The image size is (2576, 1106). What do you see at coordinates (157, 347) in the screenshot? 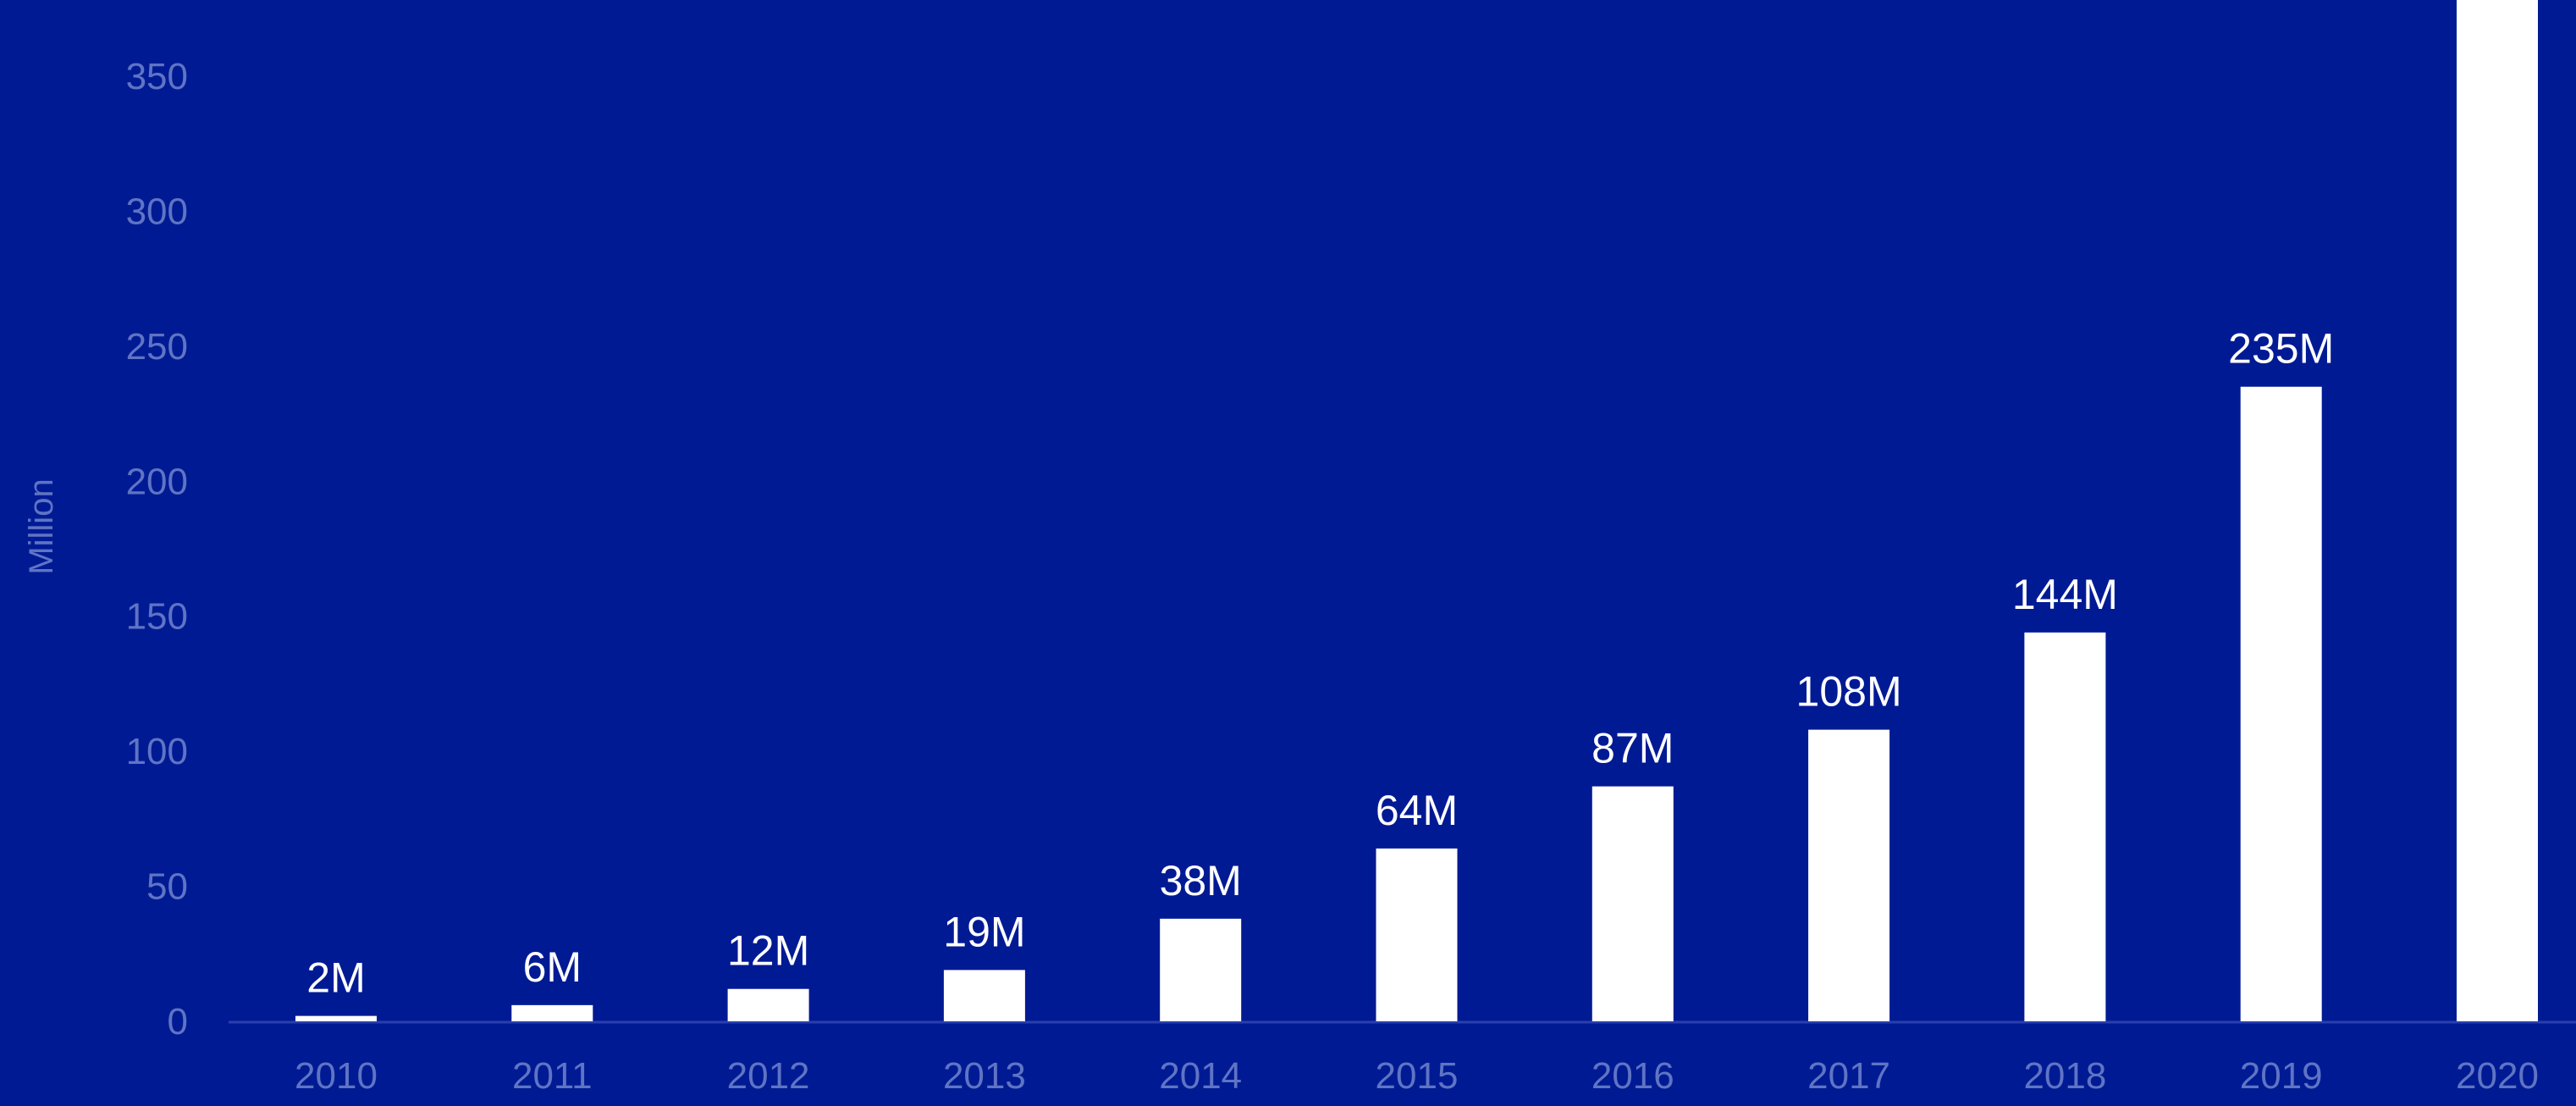
I see `y-tick-label: 250` at bounding box center [157, 347].